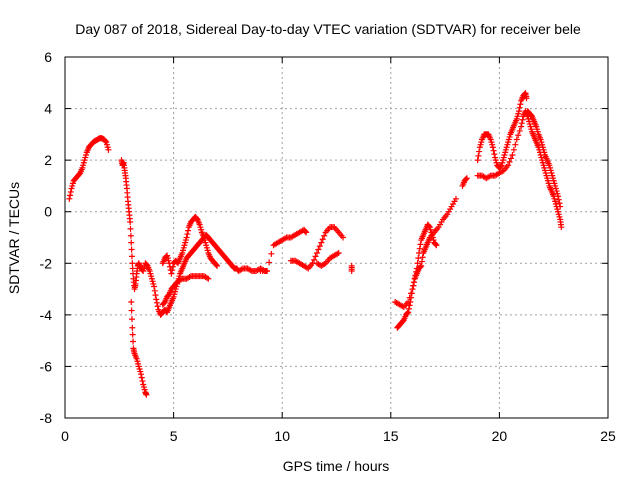 This screenshot has height=480, width=640. What do you see at coordinates (283, 250) in the screenshot?
I see `series-arc-f` at bounding box center [283, 250].